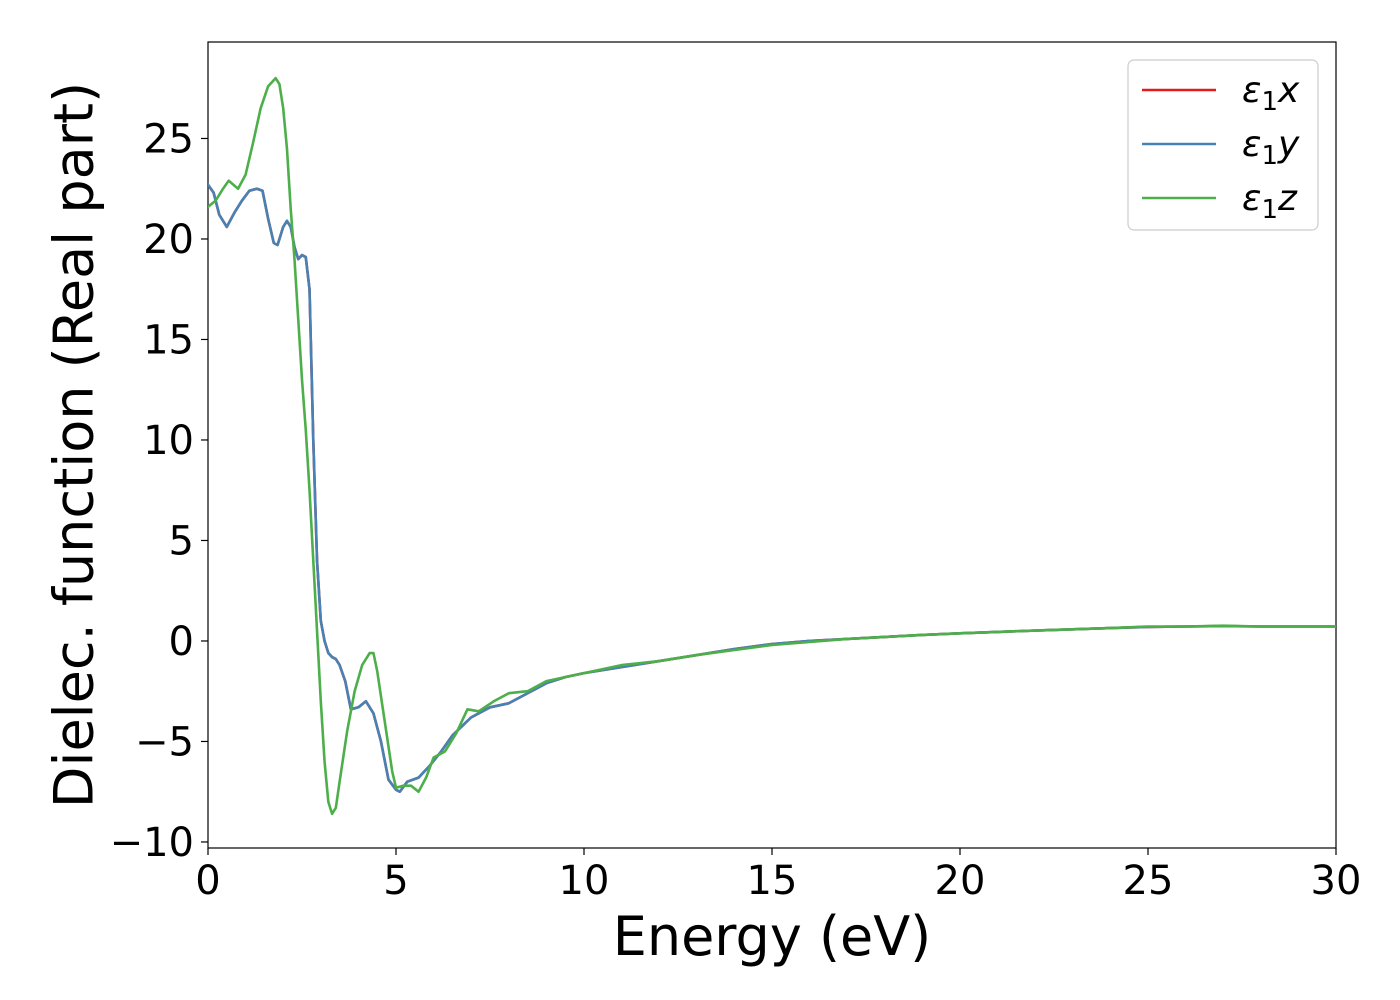 The image size is (1400, 1000). I want to click on legend-box, so click(1223, 145).